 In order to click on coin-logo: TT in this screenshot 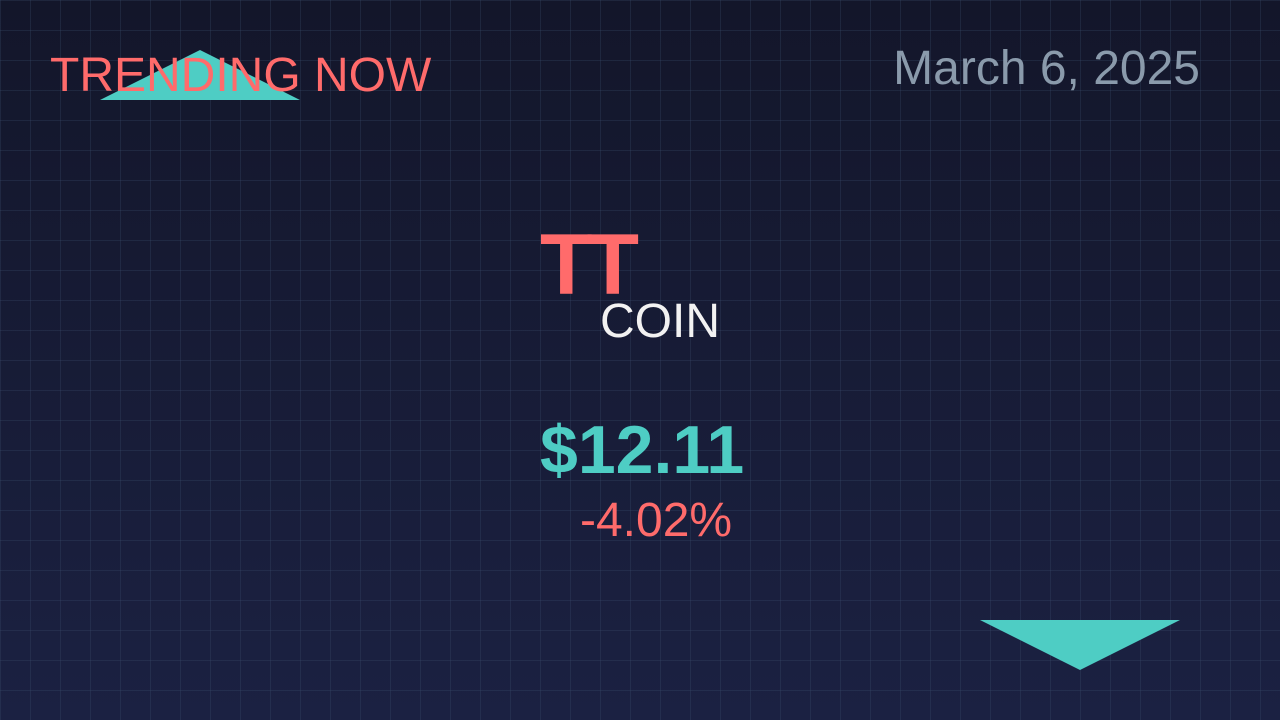, I will do `click(589, 265)`.